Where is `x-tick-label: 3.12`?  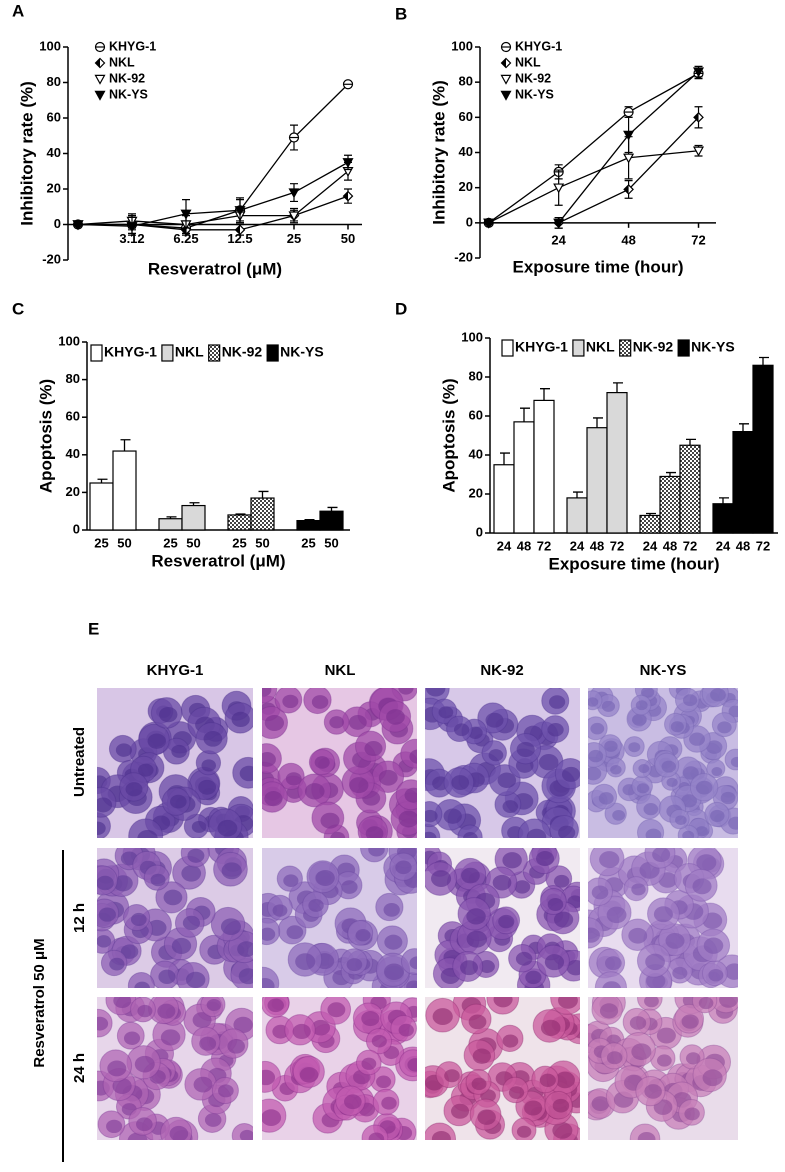 x-tick-label: 3.12 is located at coordinates (131, 238).